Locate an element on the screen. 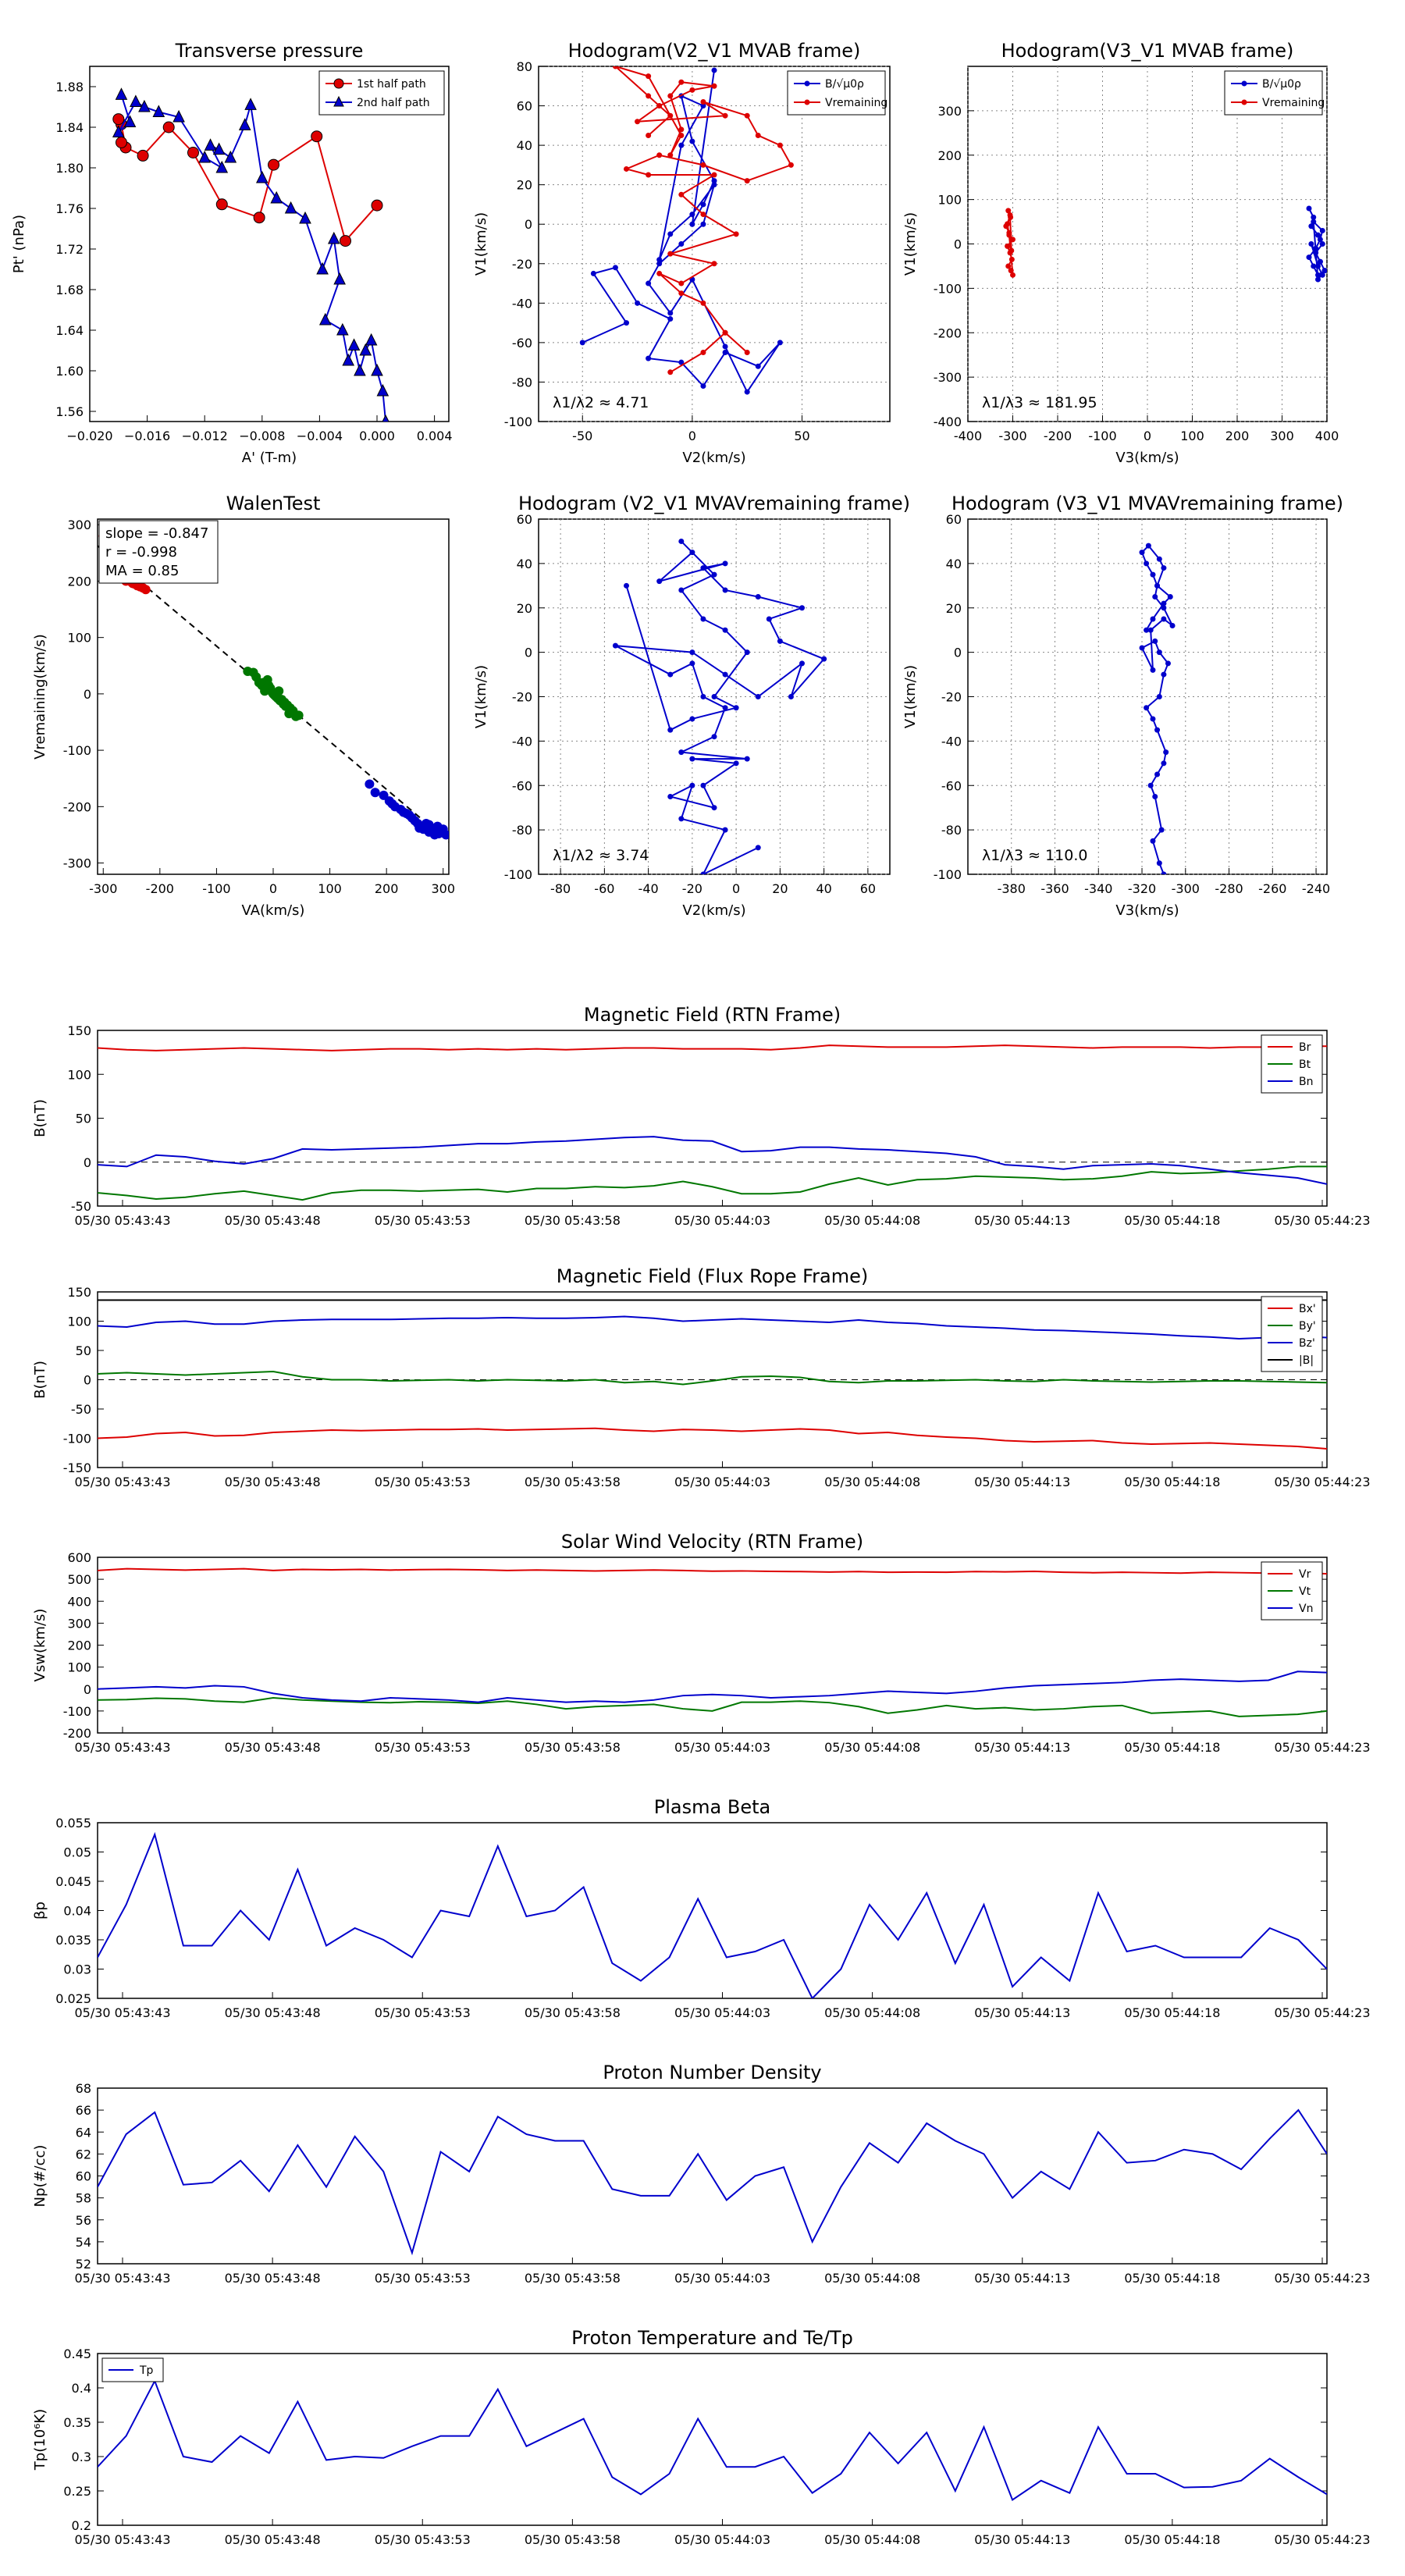  y-tick-label: 40 is located at coordinates (524, 564).